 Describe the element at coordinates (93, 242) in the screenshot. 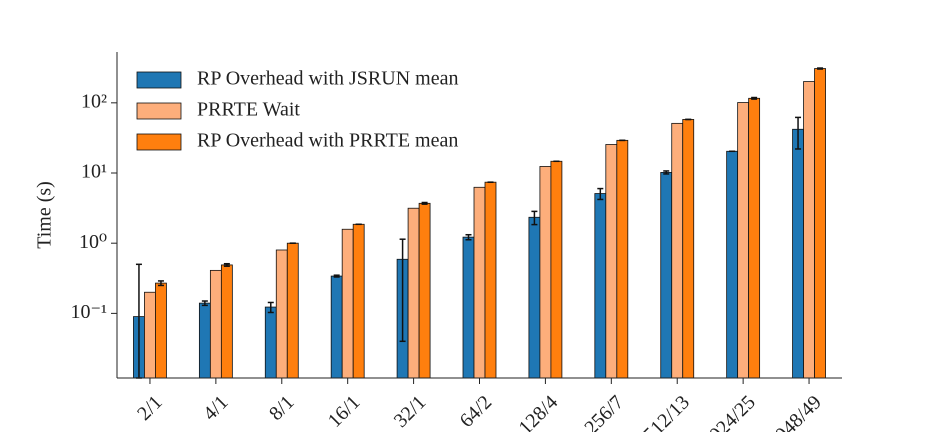

I see `y-tick-label: 10⁰` at that location.